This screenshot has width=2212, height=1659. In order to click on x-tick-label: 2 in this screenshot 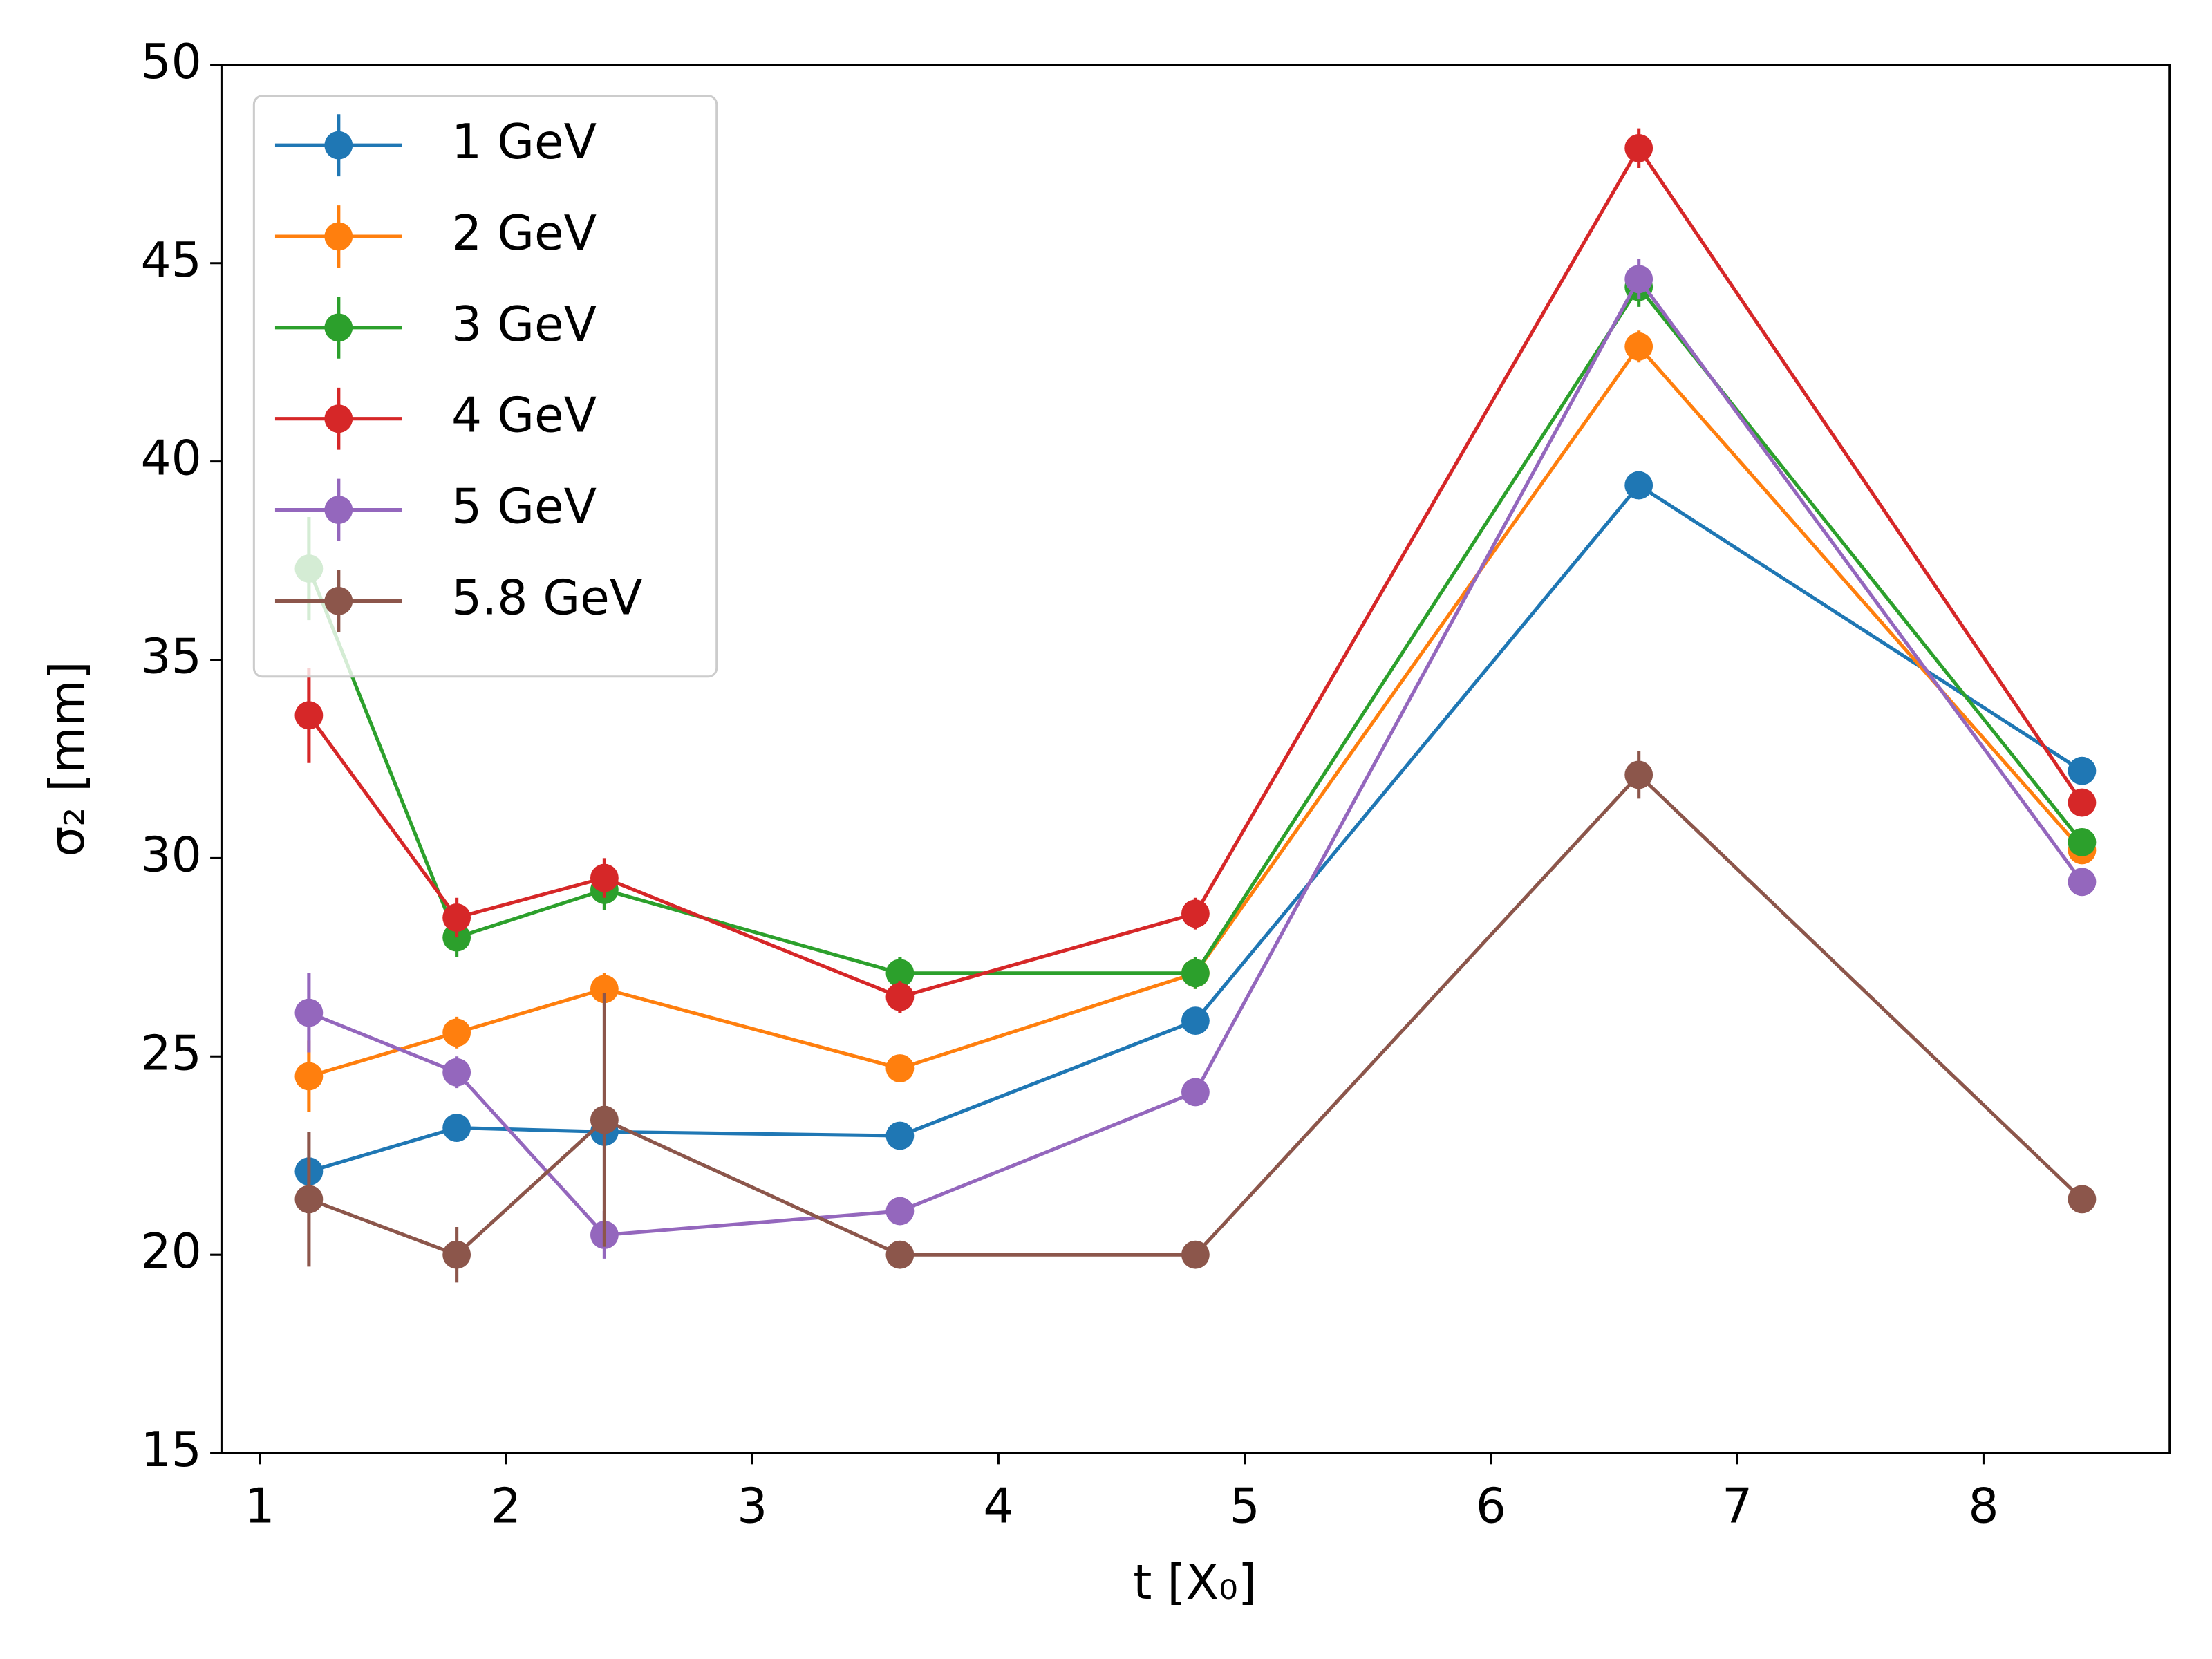, I will do `click(506, 1507)`.